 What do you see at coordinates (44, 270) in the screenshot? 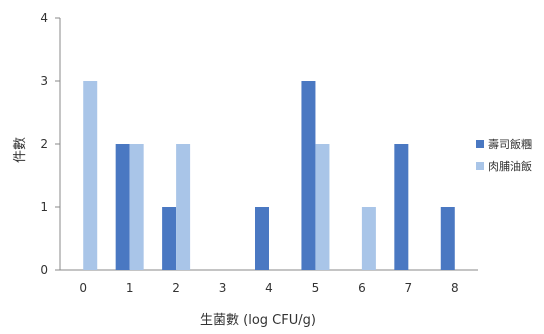
I see `y-tick-label: 0` at bounding box center [44, 270].